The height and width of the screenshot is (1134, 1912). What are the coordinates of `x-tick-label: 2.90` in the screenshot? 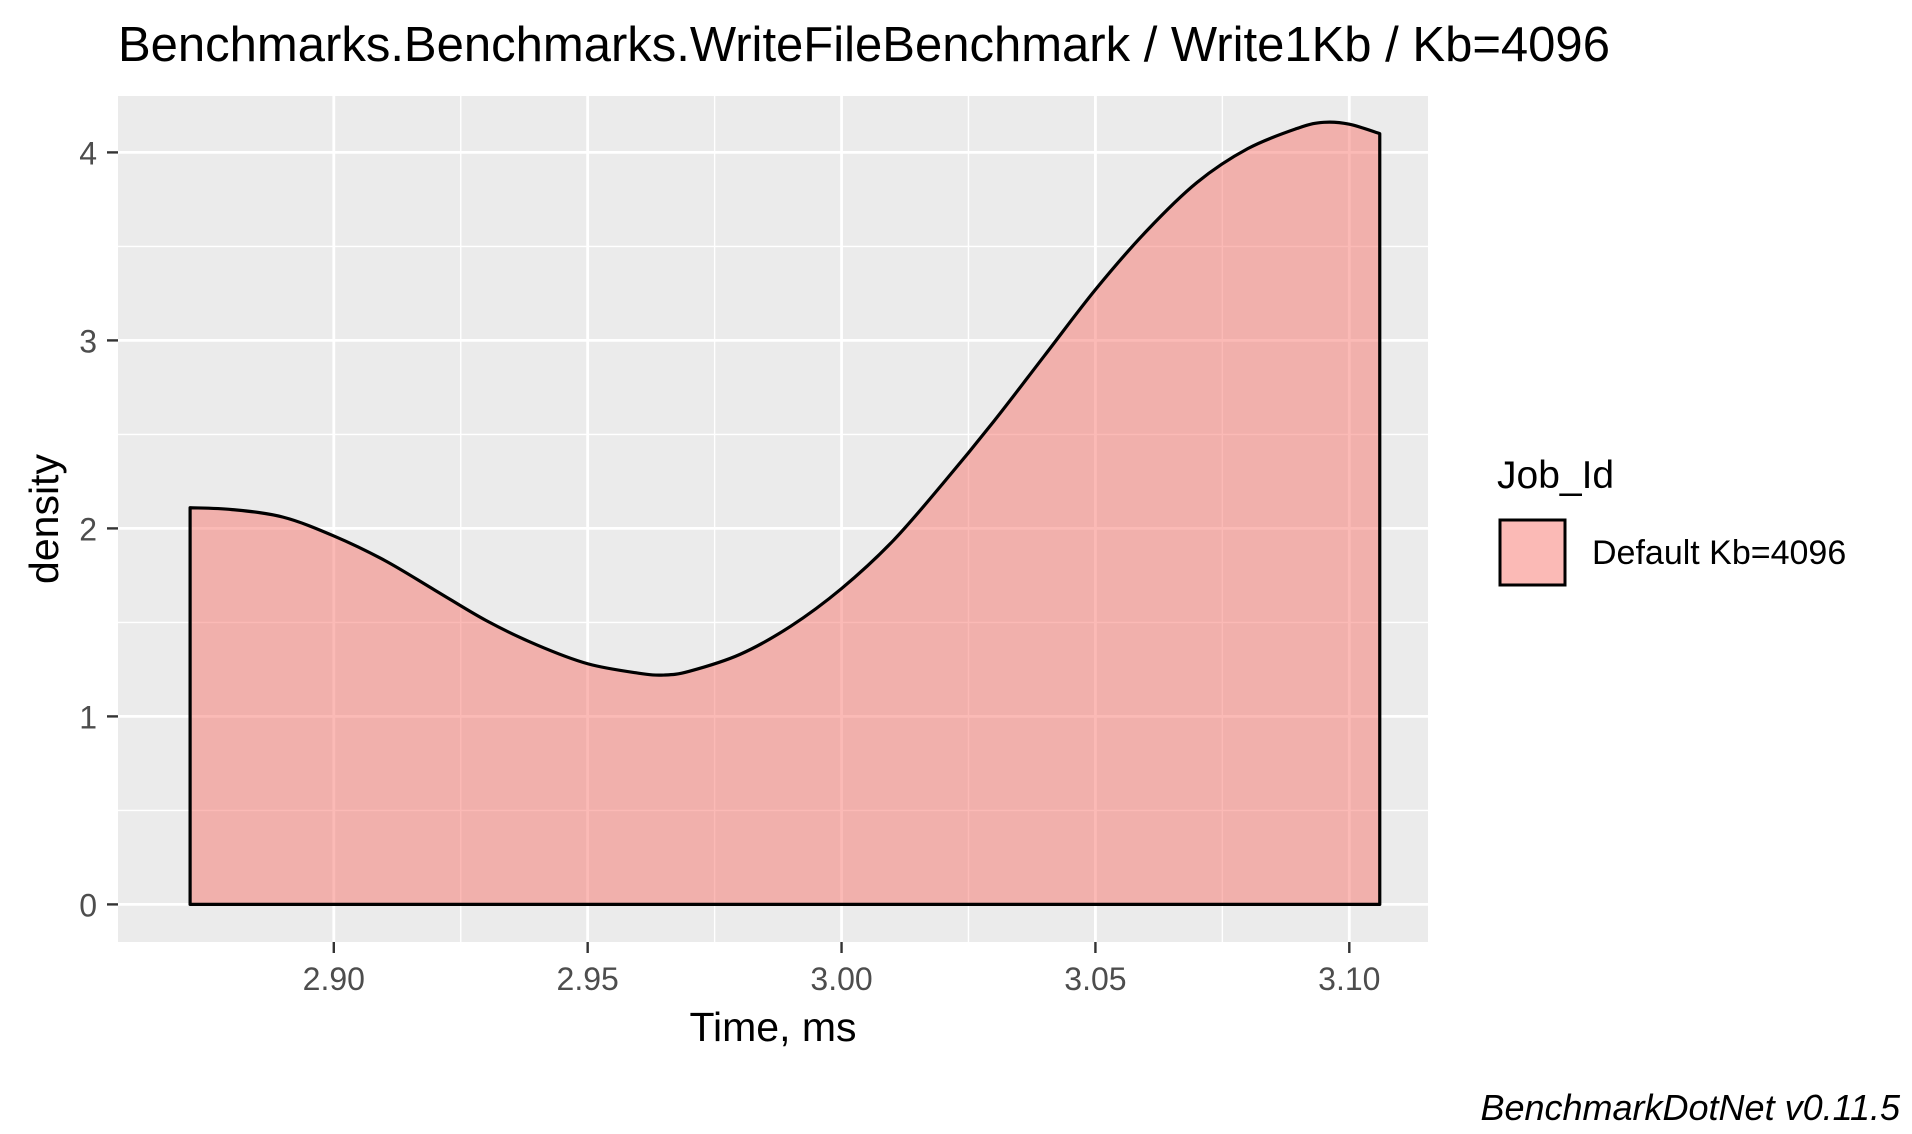 It's located at (334, 979).